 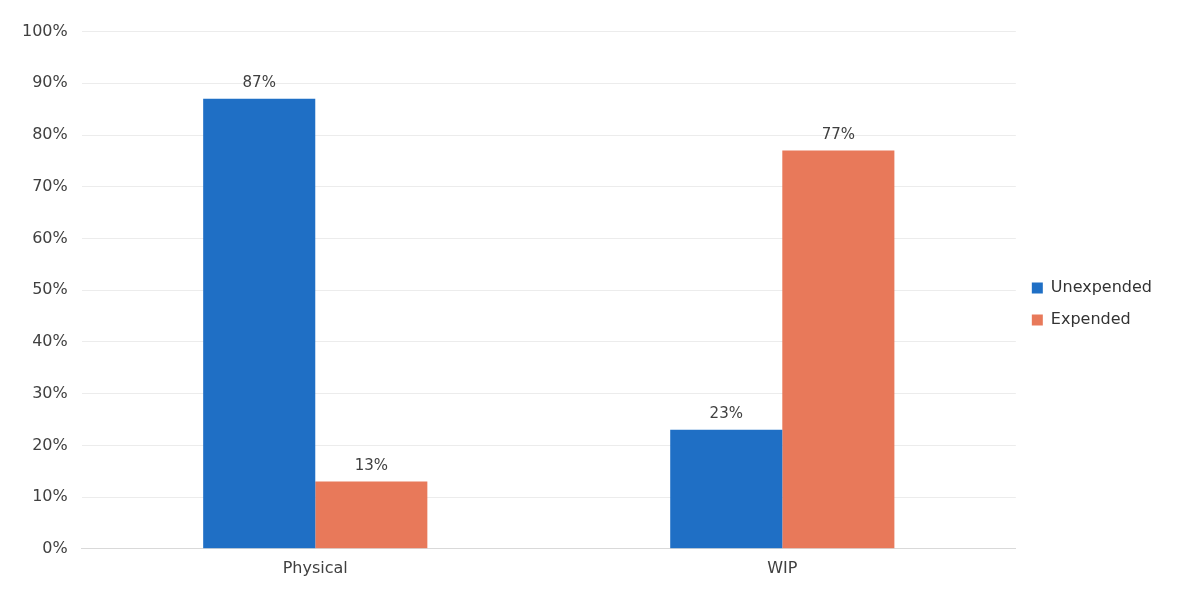 I want to click on y-tick-label: 90%, so click(x=50, y=82).